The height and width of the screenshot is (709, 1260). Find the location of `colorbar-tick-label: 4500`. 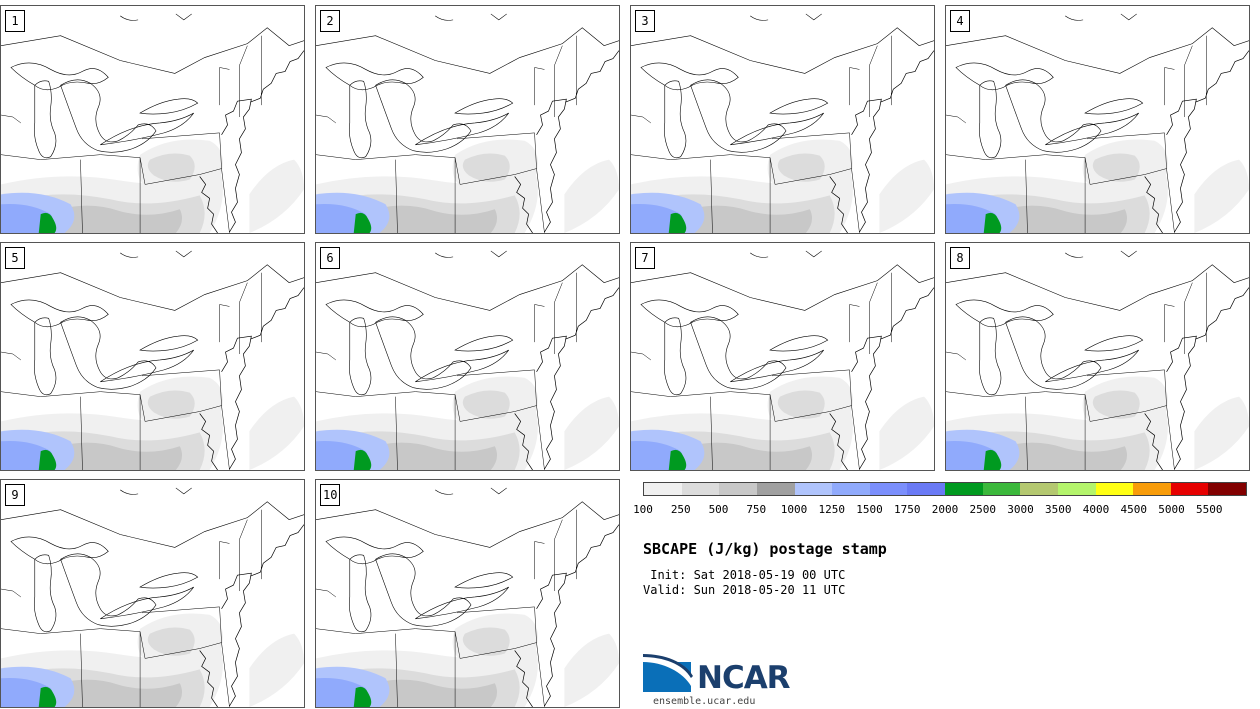

colorbar-tick-label: 4500 is located at coordinates (1134, 509).